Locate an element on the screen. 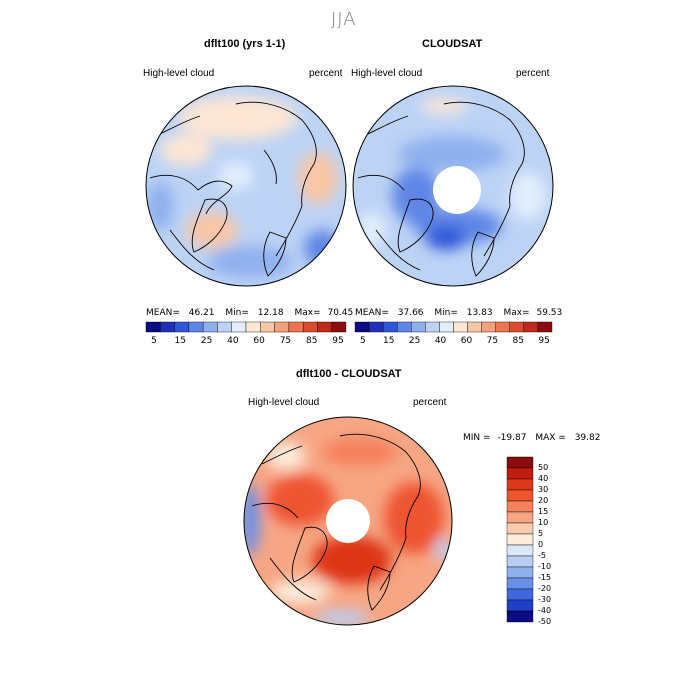 This screenshot has width=700, height=700. panel2-left-label: High-level cloud is located at coordinates (387, 73).